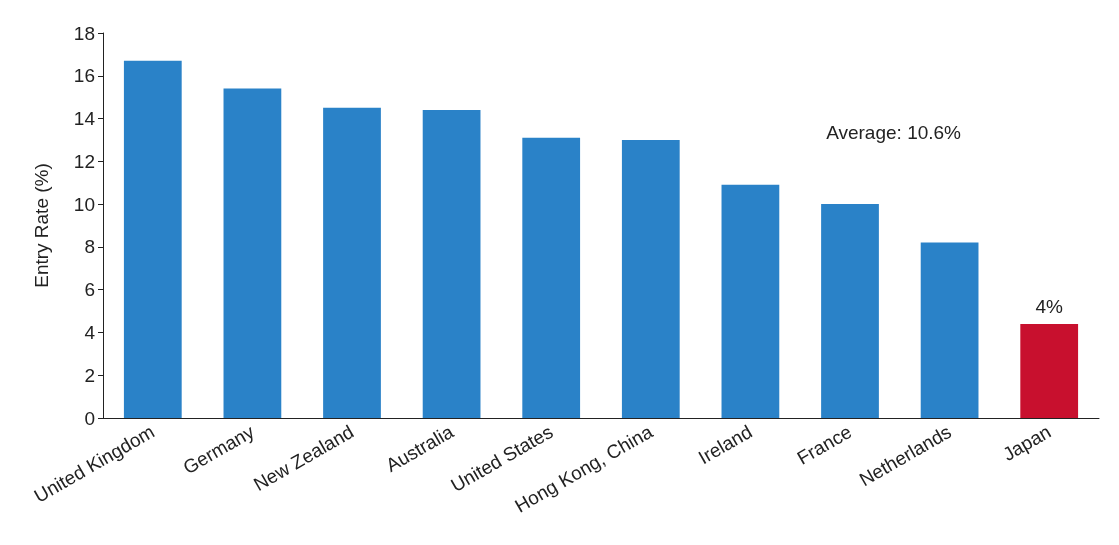 The height and width of the screenshot is (545, 1119). Describe the element at coordinates (84, 204) in the screenshot. I see `y-tick-label: 10` at that location.